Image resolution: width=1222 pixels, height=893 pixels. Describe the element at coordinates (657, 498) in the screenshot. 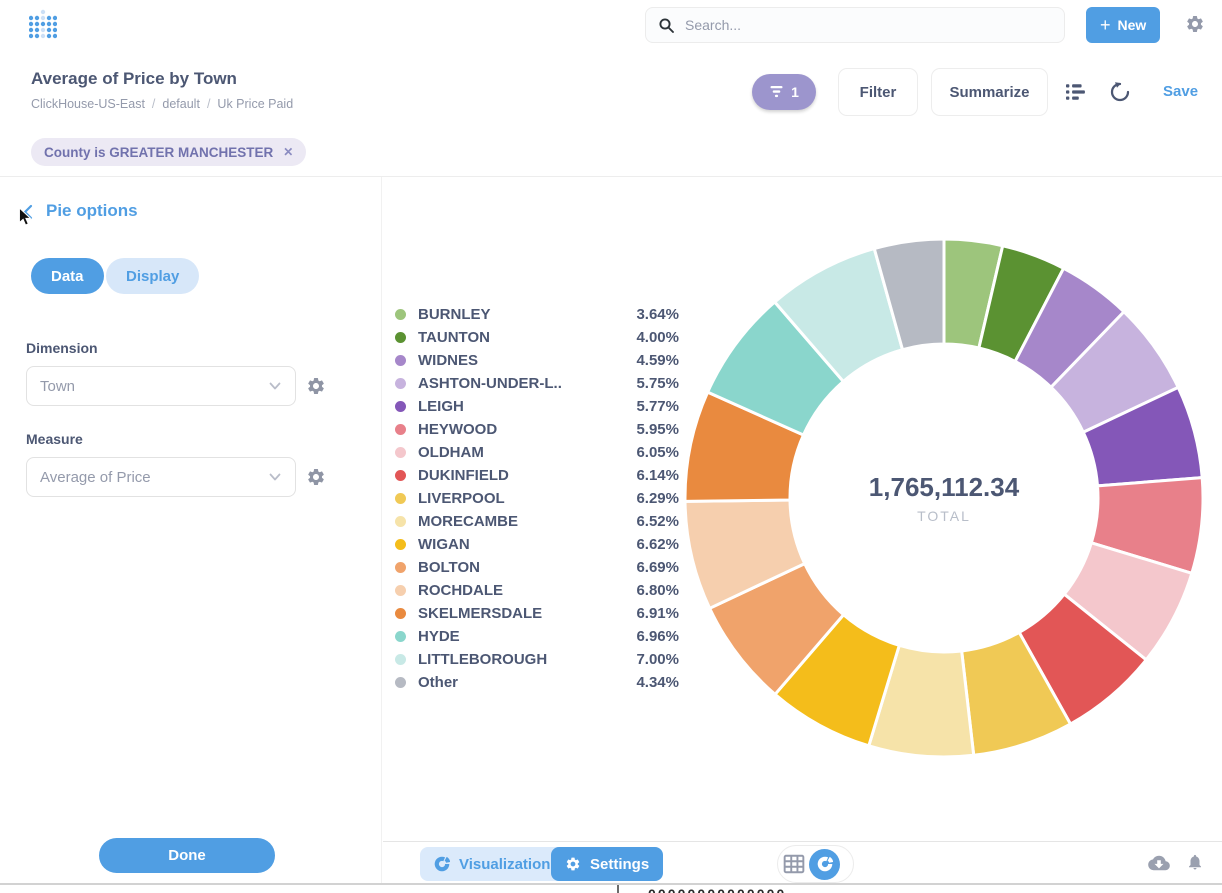

I see `legend-value: 6.29%` at that location.